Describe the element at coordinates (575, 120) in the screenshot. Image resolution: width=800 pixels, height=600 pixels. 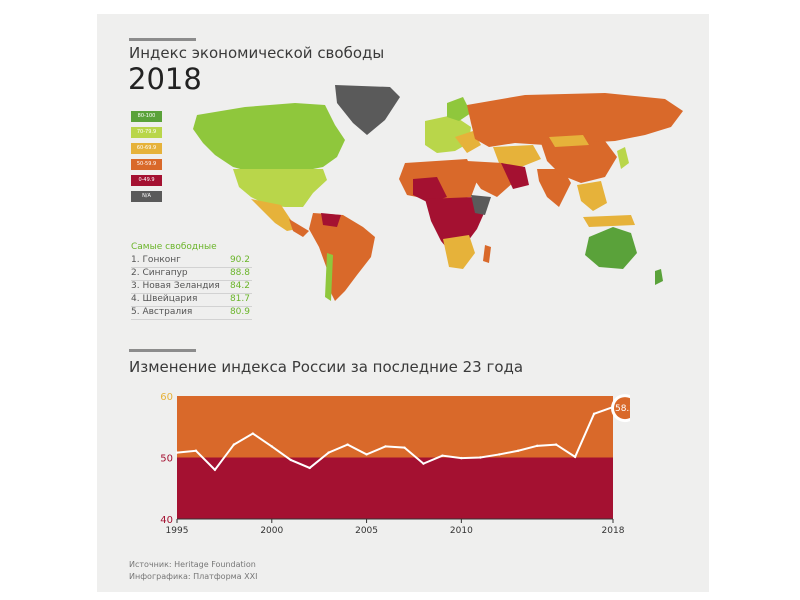
I see `map-russia` at that location.